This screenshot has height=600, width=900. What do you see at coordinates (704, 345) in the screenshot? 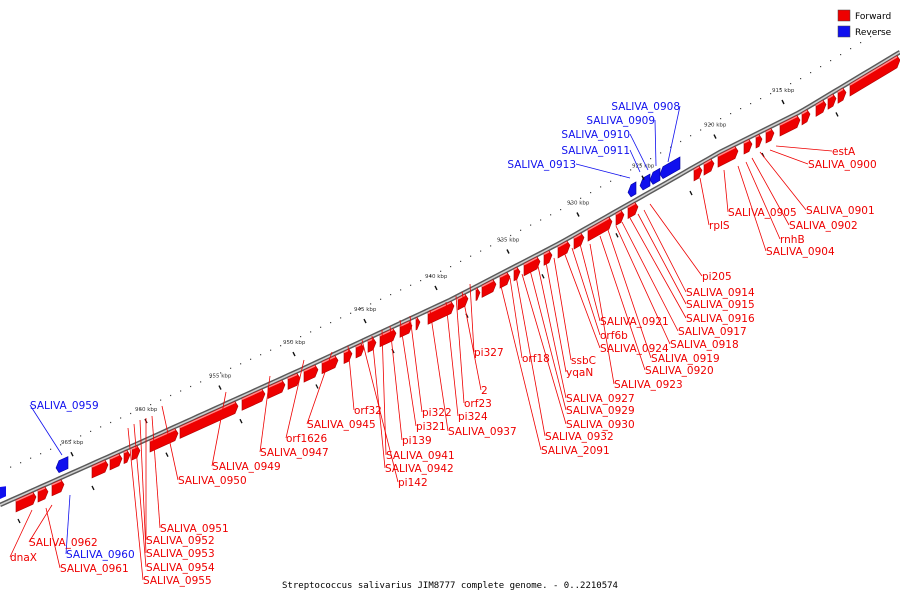
I see `gene-label: SALIVA_0918` at bounding box center [704, 345].